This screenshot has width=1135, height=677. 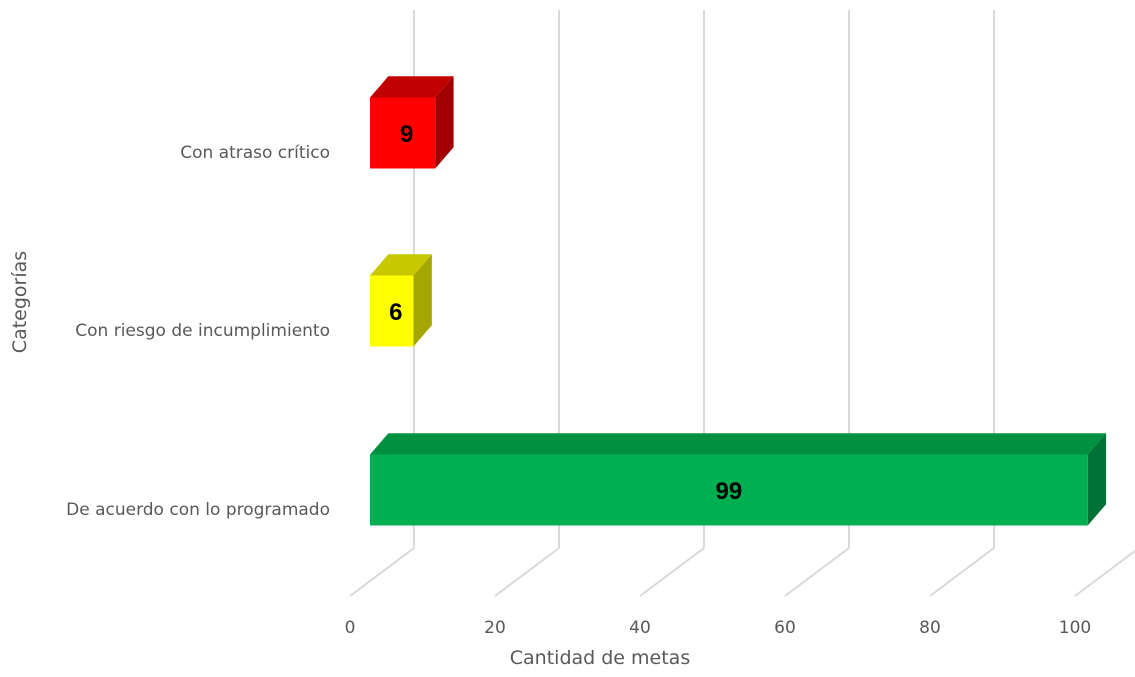 I want to click on bar-3: 99, so click(x=738, y=479).